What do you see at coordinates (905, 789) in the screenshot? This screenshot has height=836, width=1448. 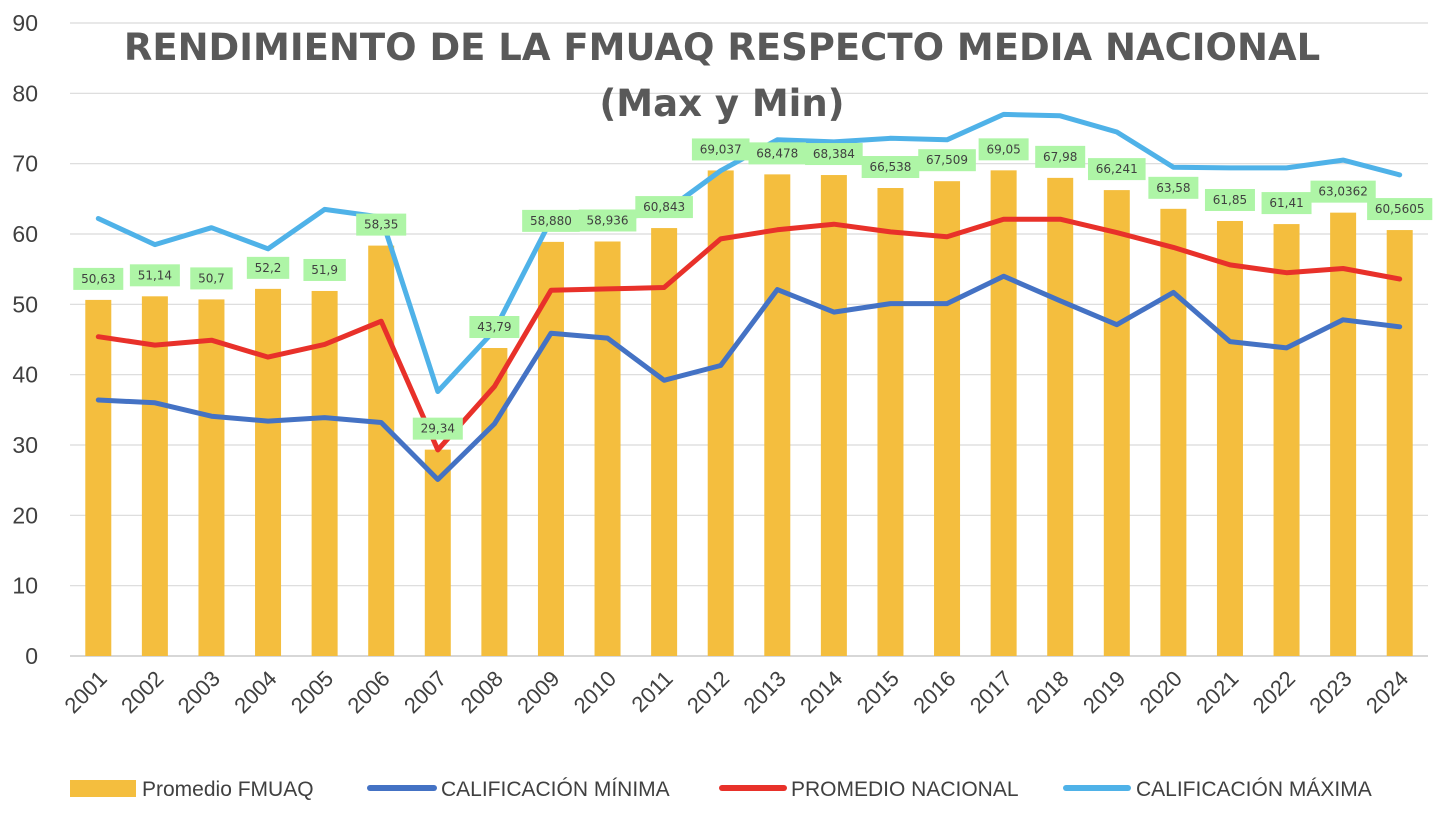 I see `legend-label-promedio-nacional: PROMEDIO NACIONAL` at bounding box center [905, 789].